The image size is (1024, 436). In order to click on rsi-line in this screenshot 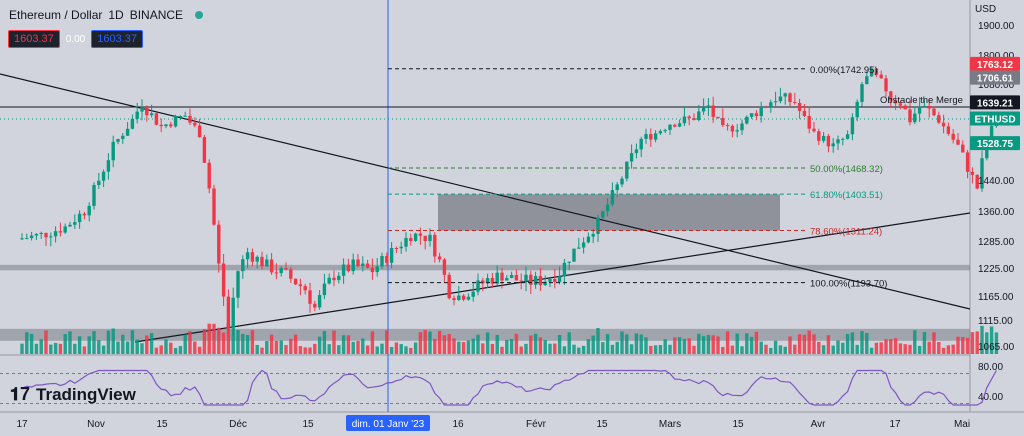, I will do `click(509, 387)`.